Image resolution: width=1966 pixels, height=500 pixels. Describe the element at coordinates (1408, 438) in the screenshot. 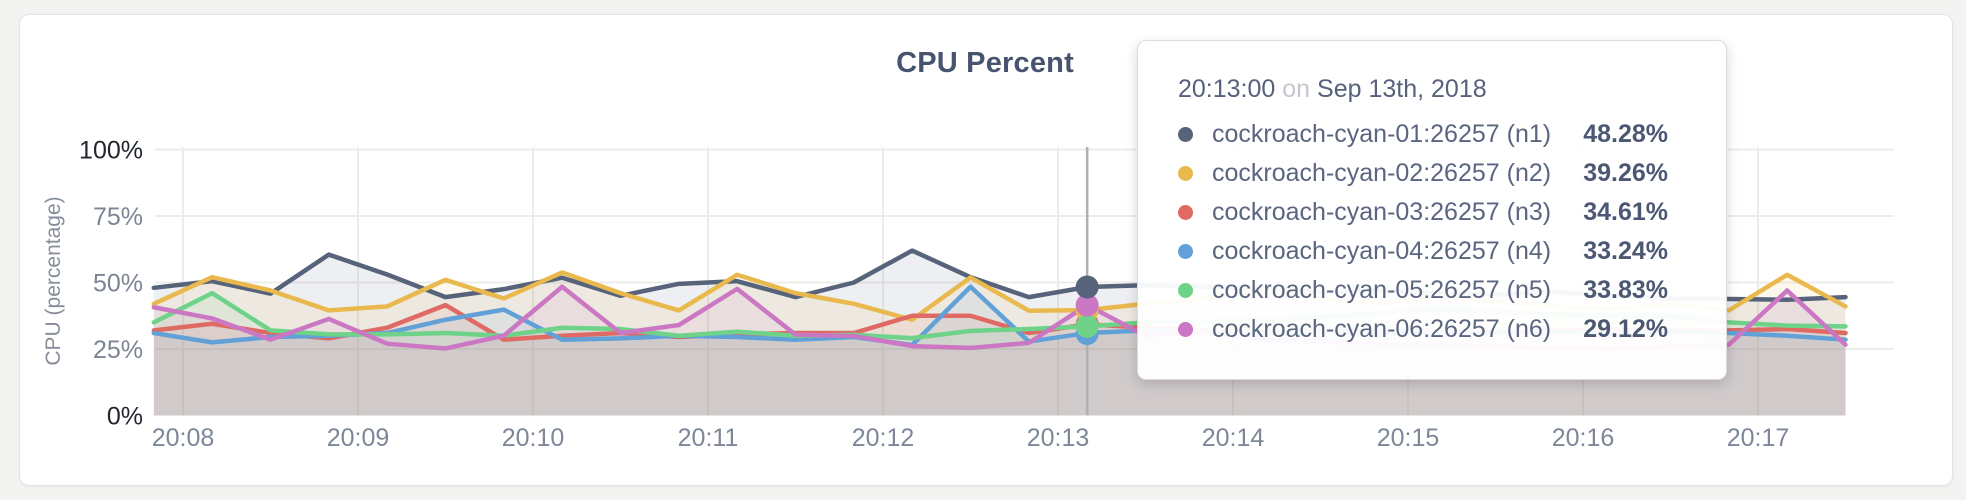

I see `x-axis-tick-label: 20:15` at that location.